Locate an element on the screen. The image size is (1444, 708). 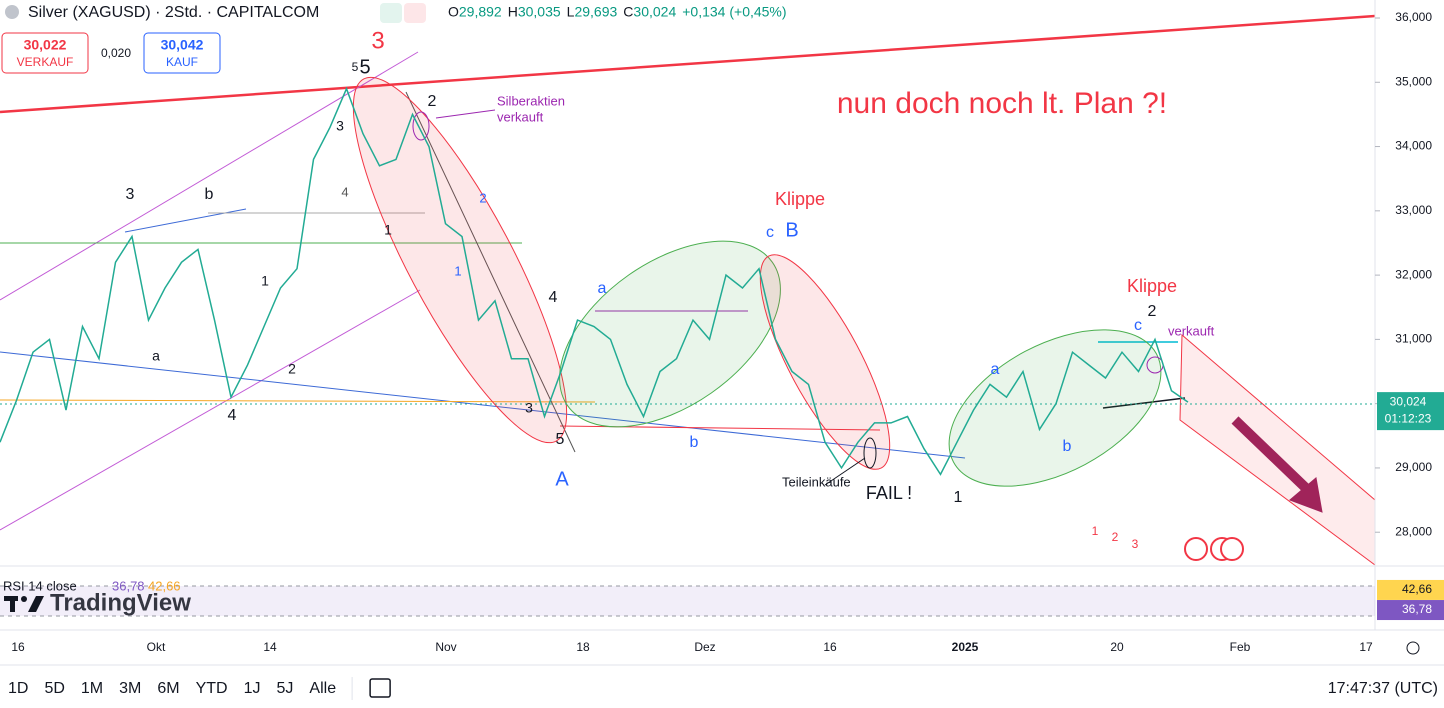
time-label: Dez is located at coordinates (704, 647).